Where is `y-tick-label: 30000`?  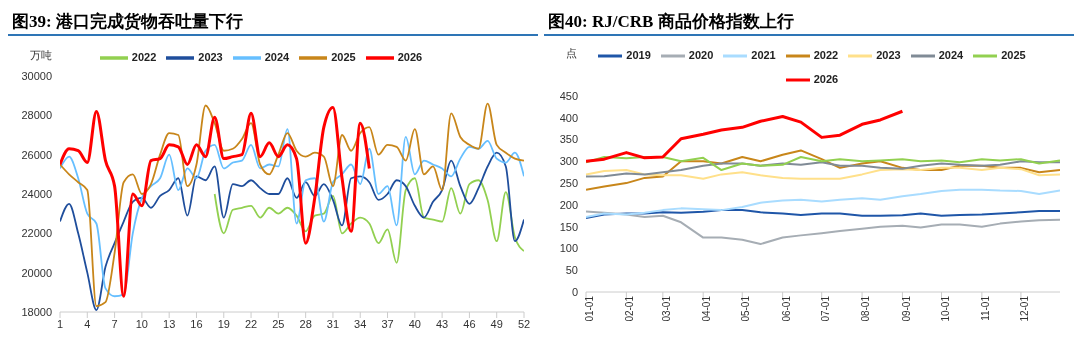 y-tick-label: 30000 is located at coordinates (36, 75).